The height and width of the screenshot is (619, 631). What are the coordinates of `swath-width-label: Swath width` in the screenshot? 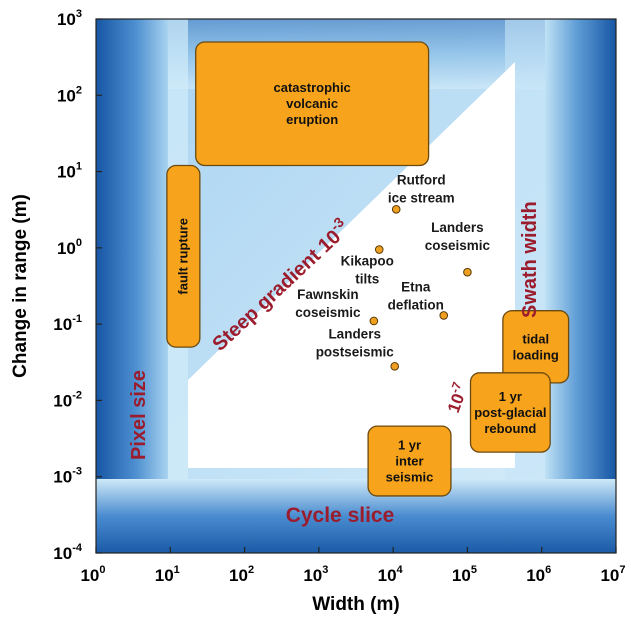 It's located at (530, 259).